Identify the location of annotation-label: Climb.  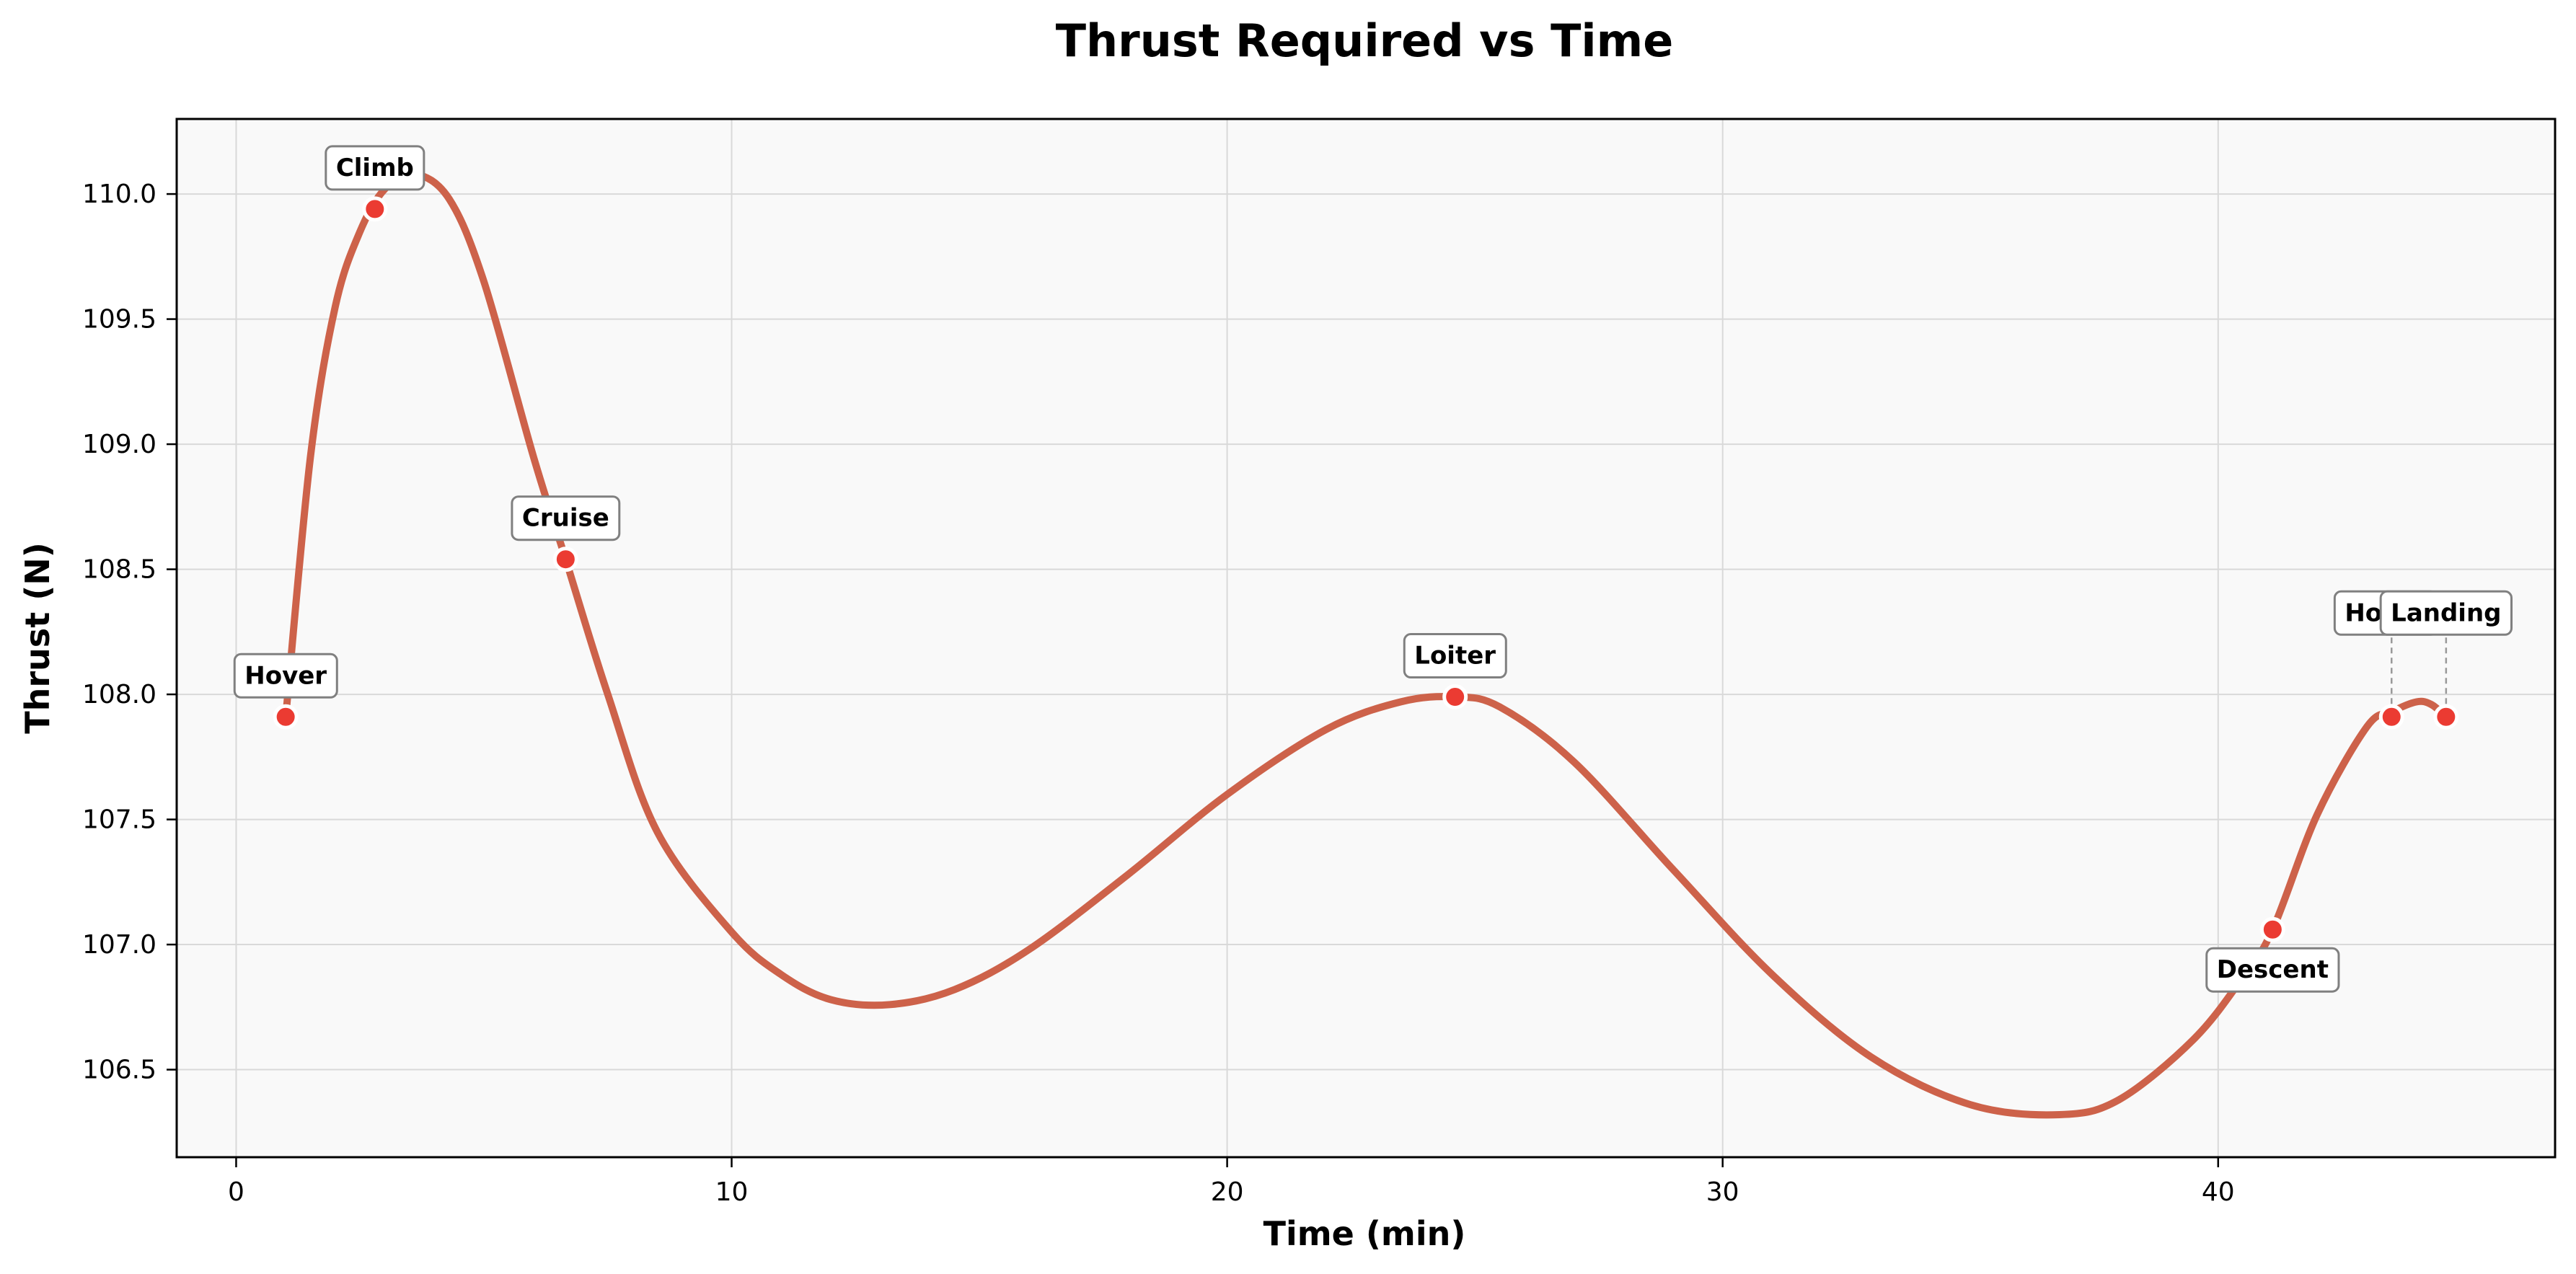
(375, 168).